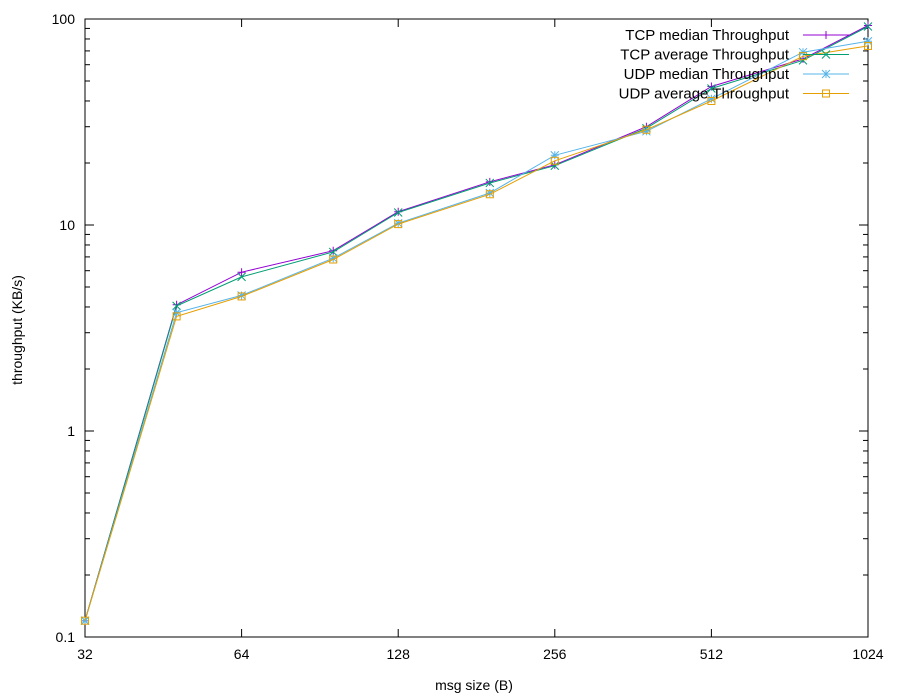 This screenshot has height=700, width=900. What do you see at coordinates (399, 654) in the screenshot?
I see `x-tick-label: 128` at bounding box center [399, 654].